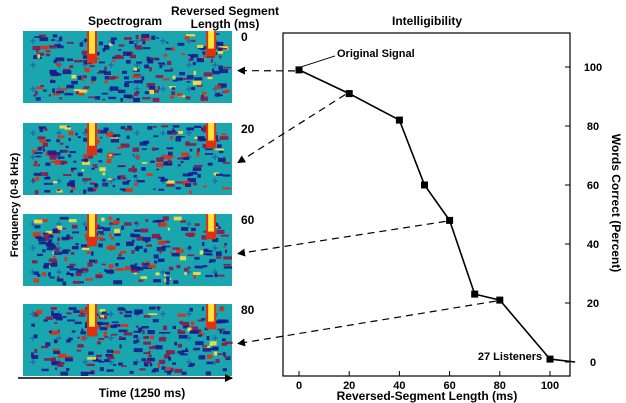  What do you see at coordinates (593, 127) in the screenshot?
I see `y-tick-label: 80` at bounding box center [593, 127].